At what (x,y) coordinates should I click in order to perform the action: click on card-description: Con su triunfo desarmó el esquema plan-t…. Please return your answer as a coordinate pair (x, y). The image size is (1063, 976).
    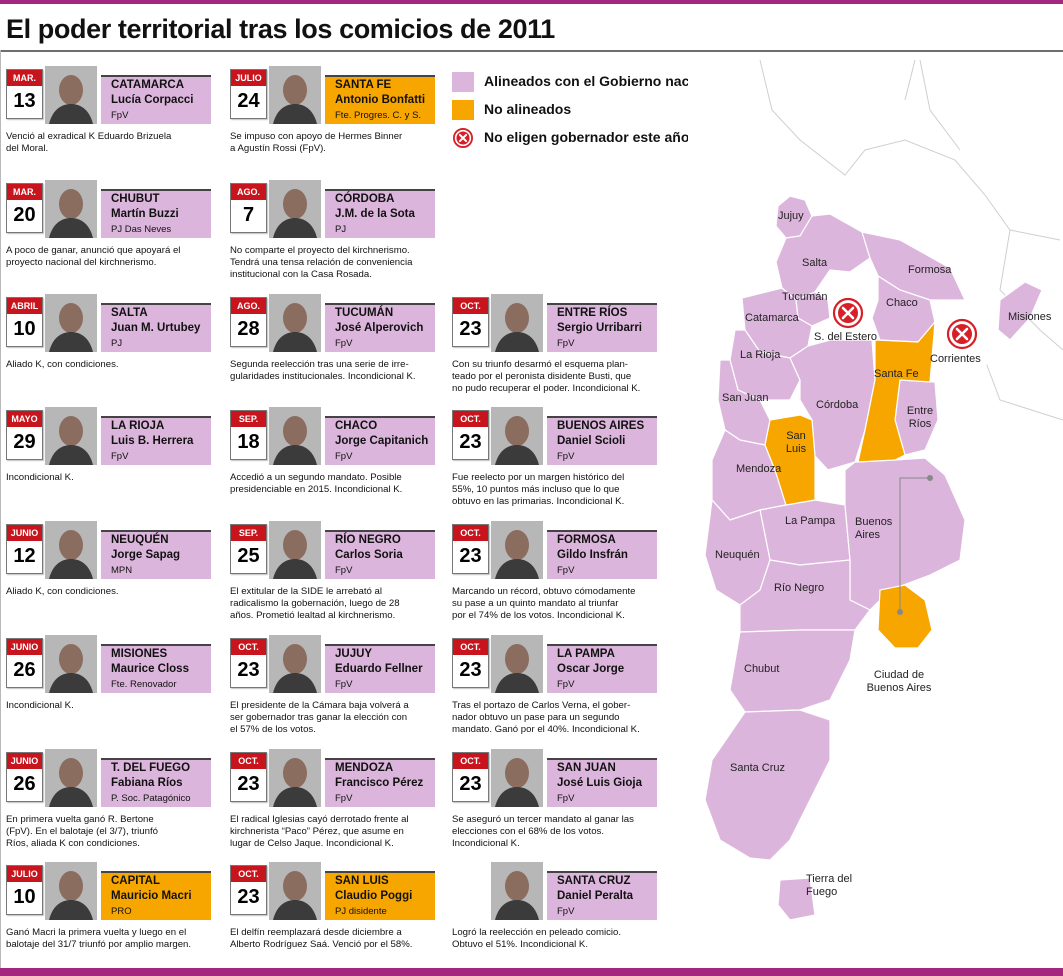
    Looking at the image, I should click on (559, 377).